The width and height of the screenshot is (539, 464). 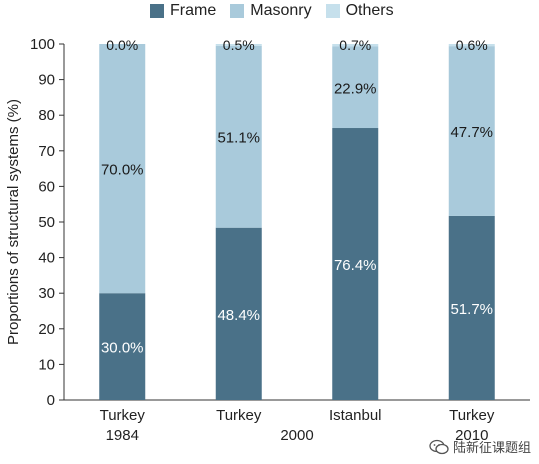 What do you see at coordinates (46, 151) in the screenshot?
I see `y-tick-label: 70` at bounding box center [46, 151].